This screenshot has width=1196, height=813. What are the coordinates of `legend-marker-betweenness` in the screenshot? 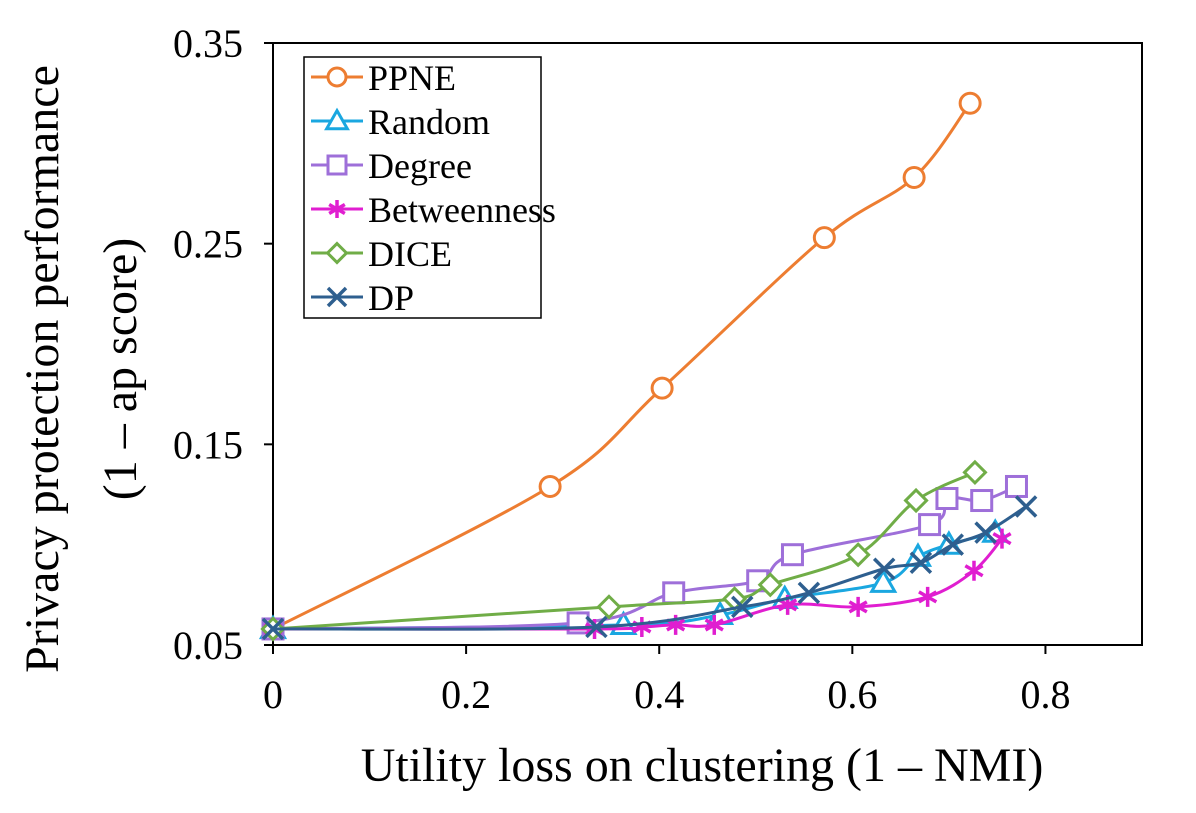 It's located at (337, 209).